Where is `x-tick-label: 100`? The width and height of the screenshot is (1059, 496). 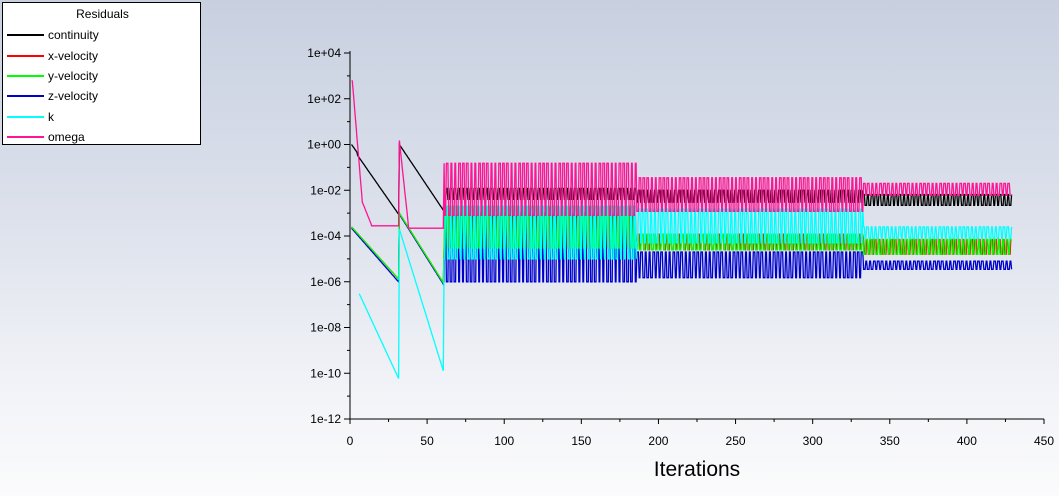 x-tick-label: 100 is located at coordinates (504, 441).